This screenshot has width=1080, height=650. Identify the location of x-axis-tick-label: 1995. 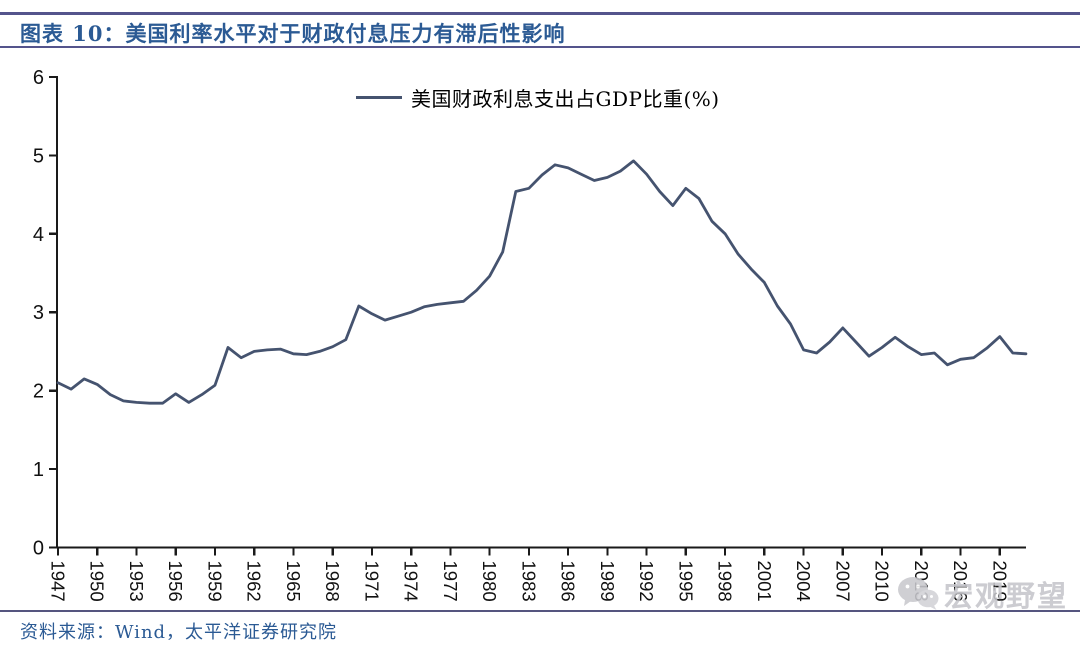
(685, 581).